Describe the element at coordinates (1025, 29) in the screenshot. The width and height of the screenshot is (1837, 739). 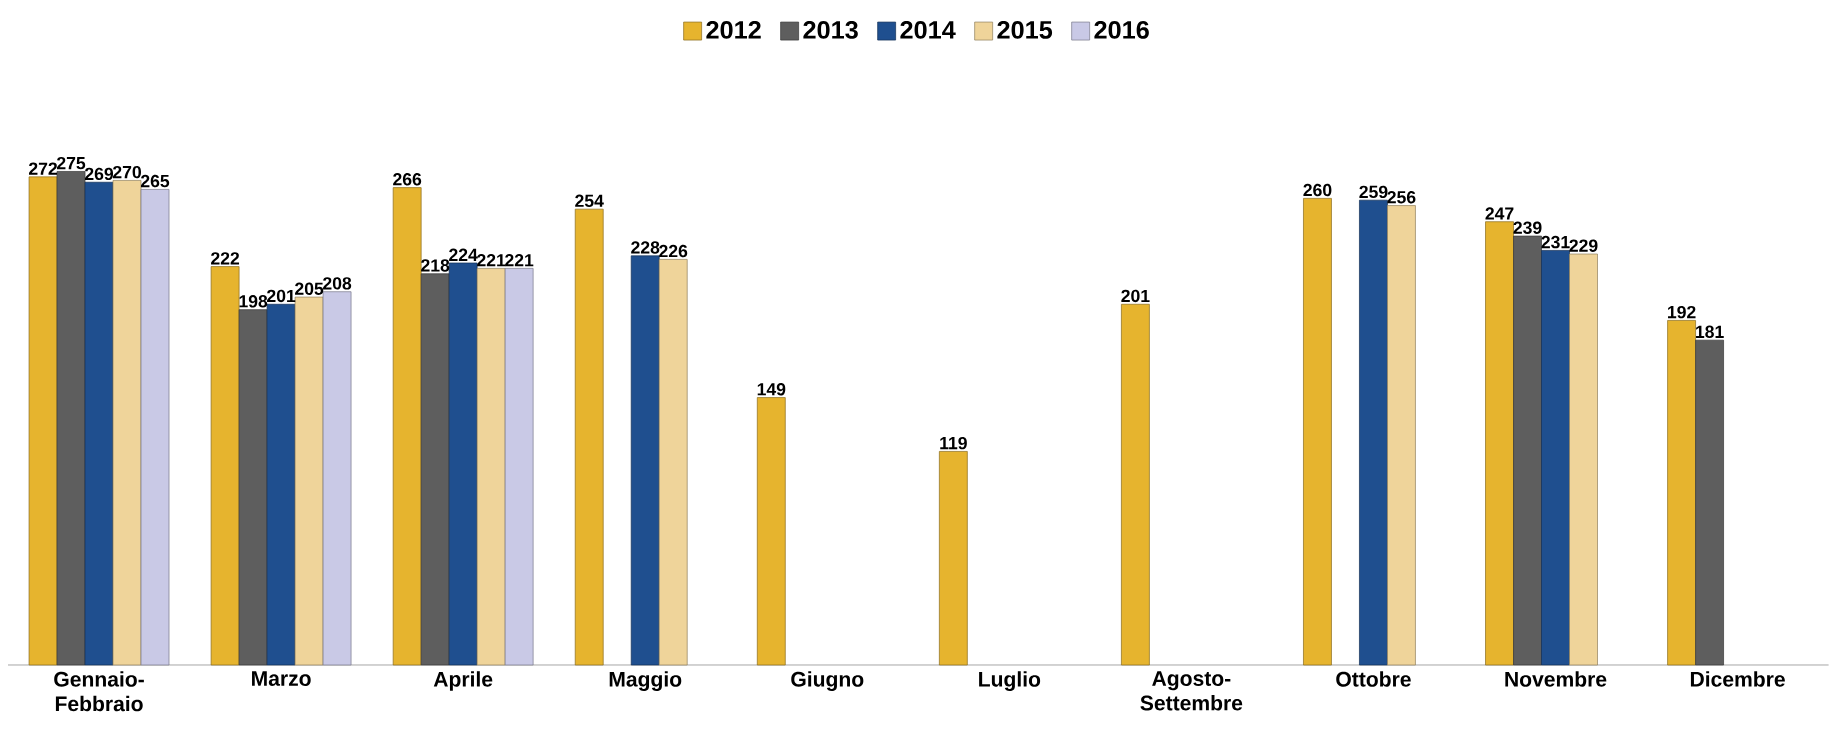
I see `legend-label: 2015` at that location.